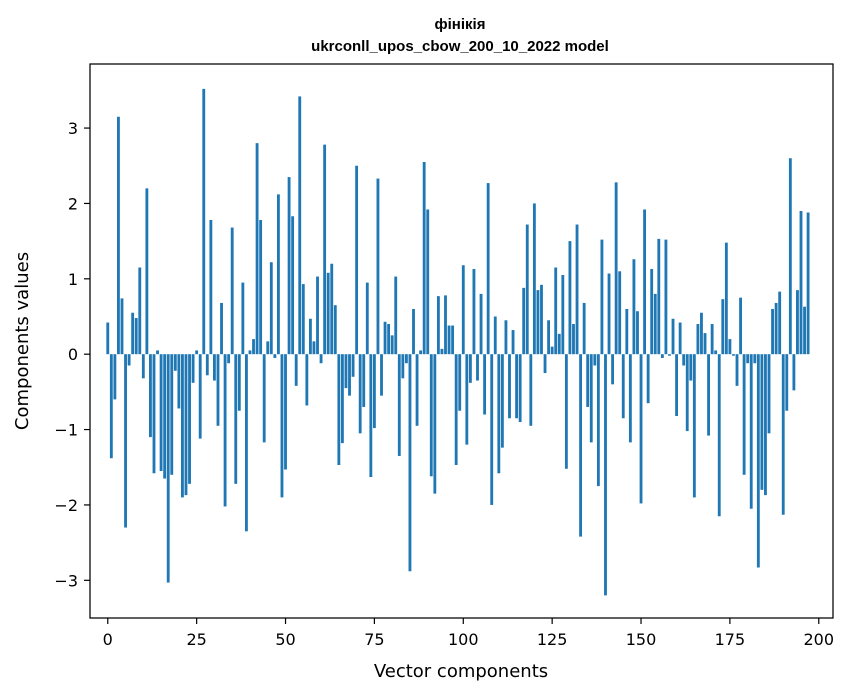 The height and width of the screenshot is (696, 847). I want to click on chart-title-line-2: ukrconll_upos_cbow_200_10_2022 model, so click(460, 46).